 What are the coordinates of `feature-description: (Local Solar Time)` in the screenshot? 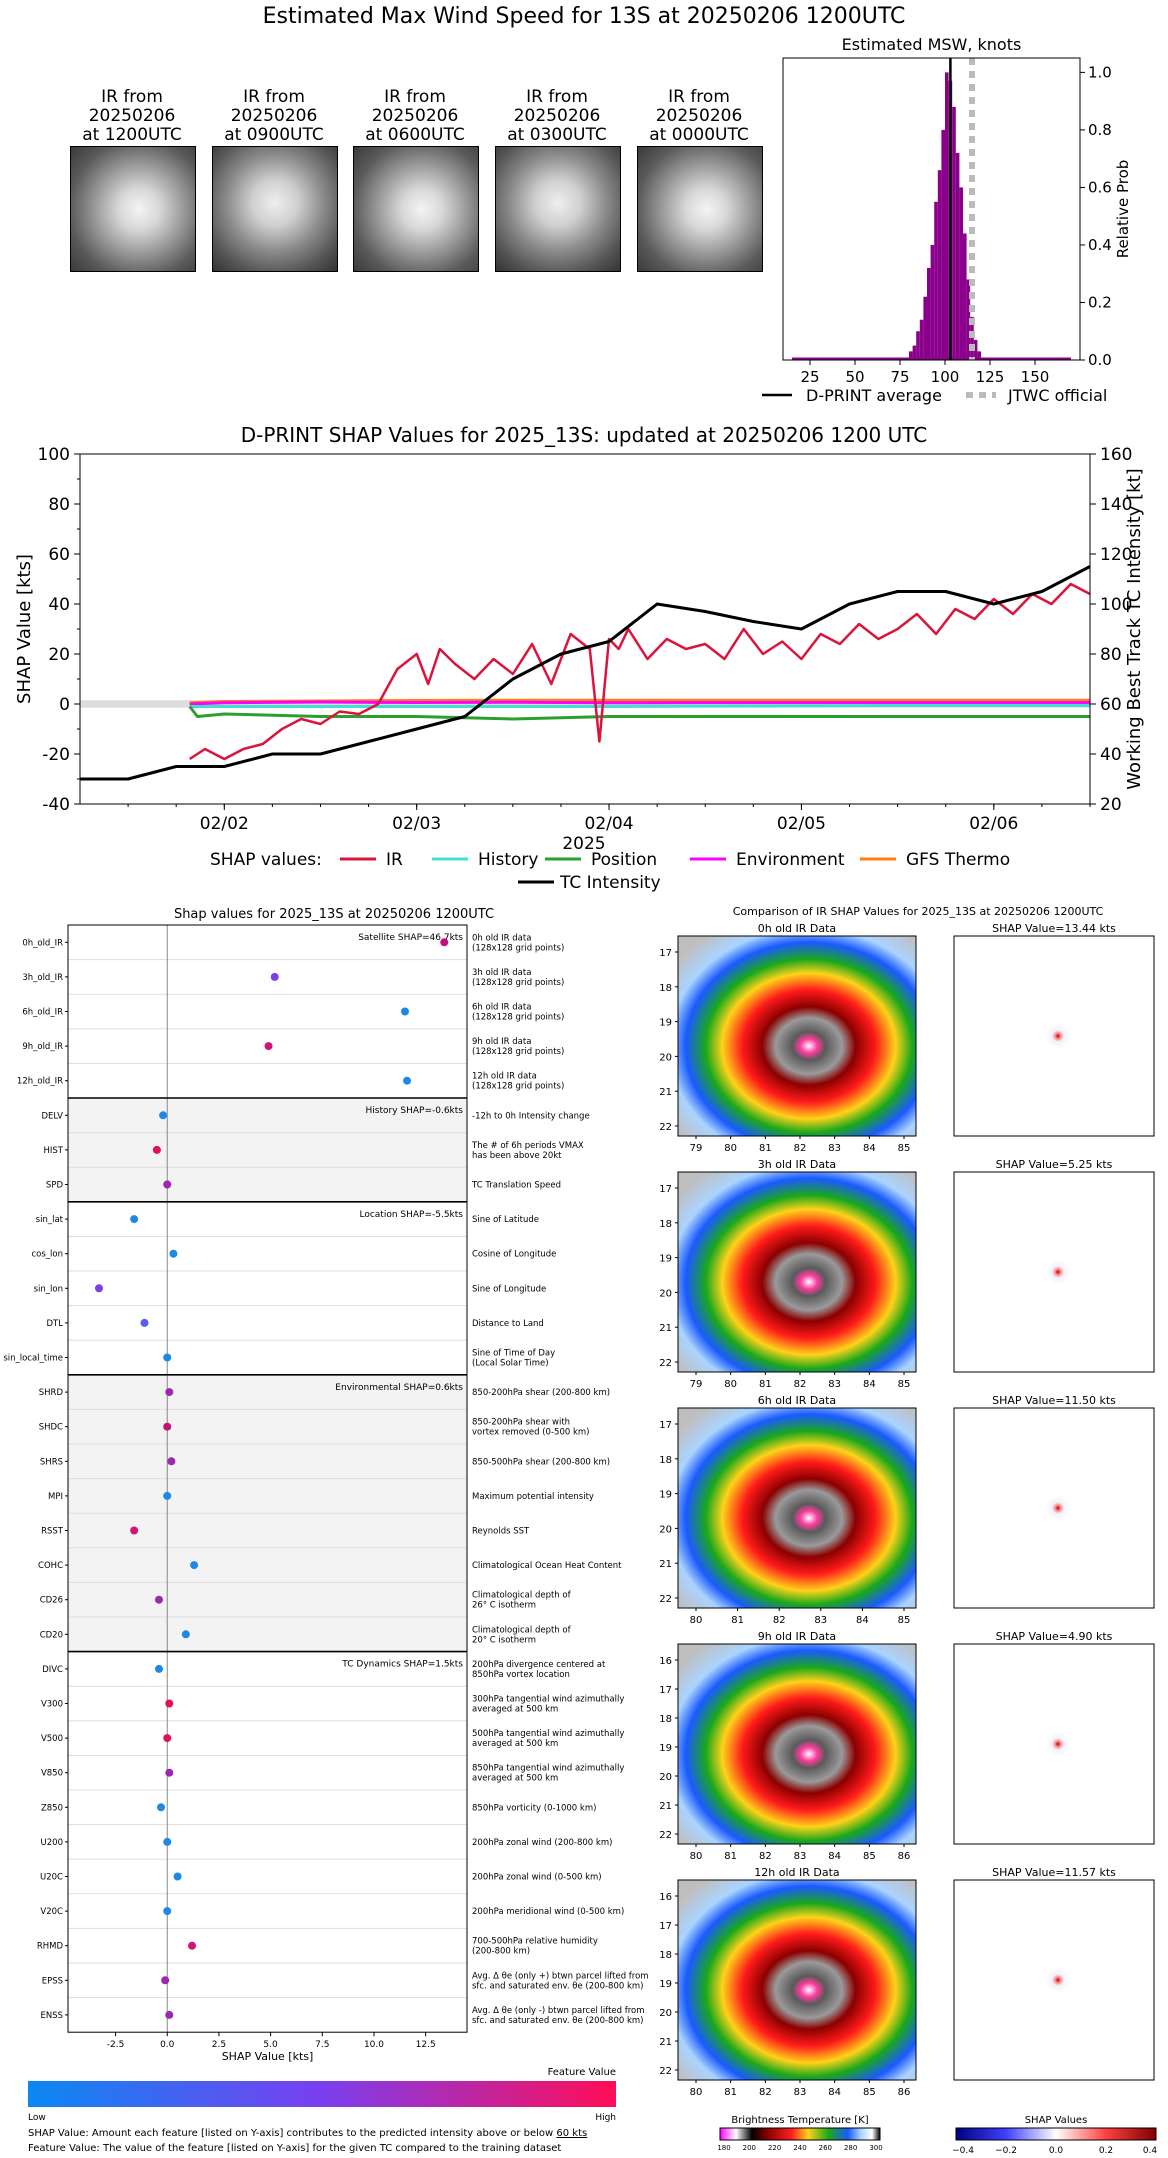 It's located at (510, 1364).